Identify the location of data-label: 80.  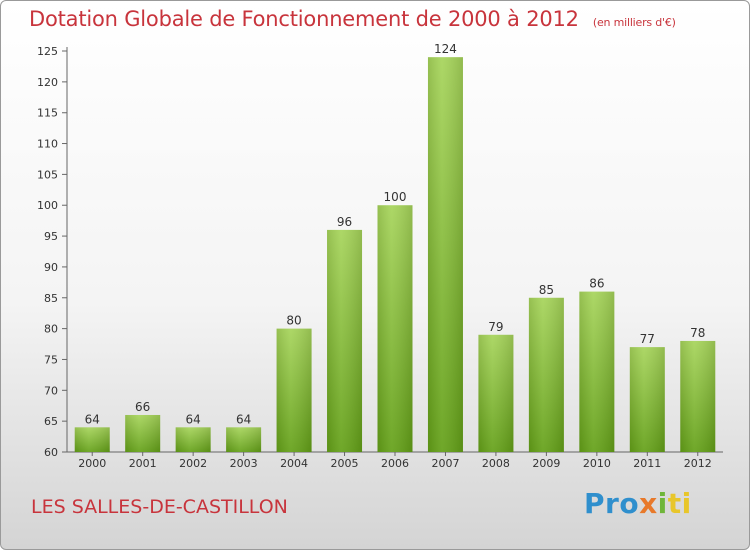
(293, 321).